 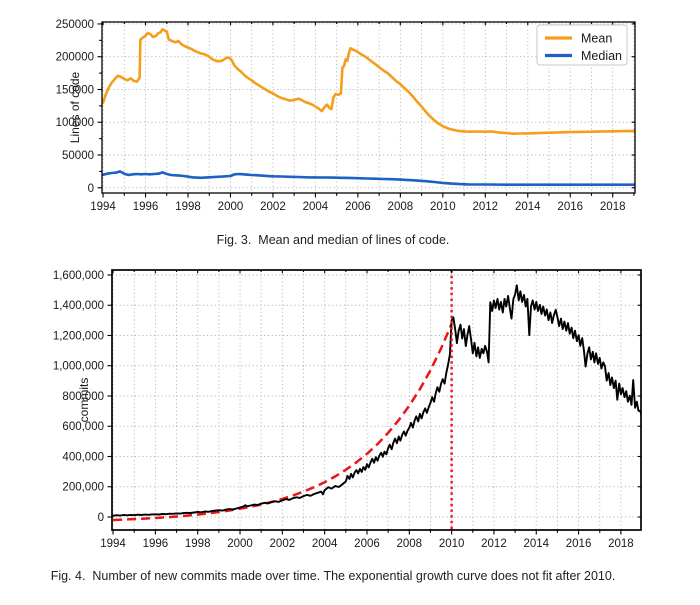 What do you see at coordinates (75, 123) in the screenshot?
I see `svg-text: 100000` at bounding box center [75, 123].